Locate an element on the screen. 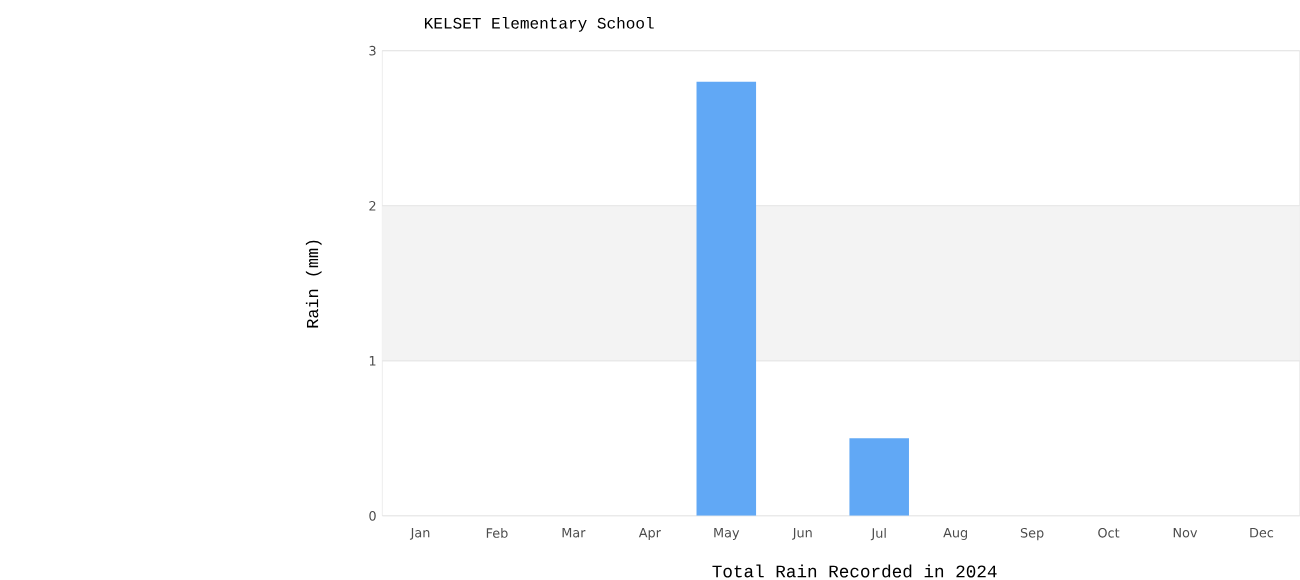 The image size is (1300, 580). chart-title: KELSET Elementary School is located at coordinates (539, 25).